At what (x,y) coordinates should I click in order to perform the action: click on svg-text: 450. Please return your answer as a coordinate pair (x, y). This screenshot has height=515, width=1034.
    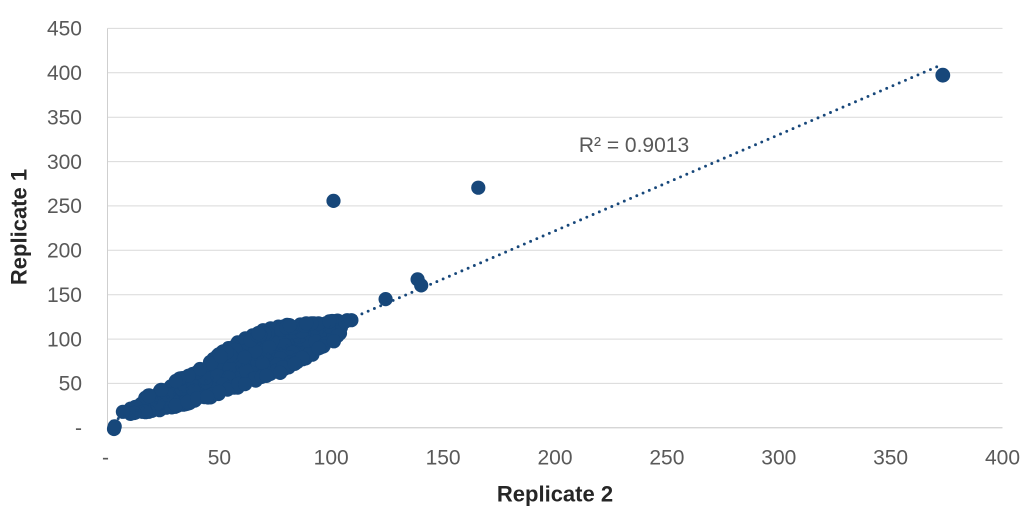
    Looking at the image, I should click on (64, 29).